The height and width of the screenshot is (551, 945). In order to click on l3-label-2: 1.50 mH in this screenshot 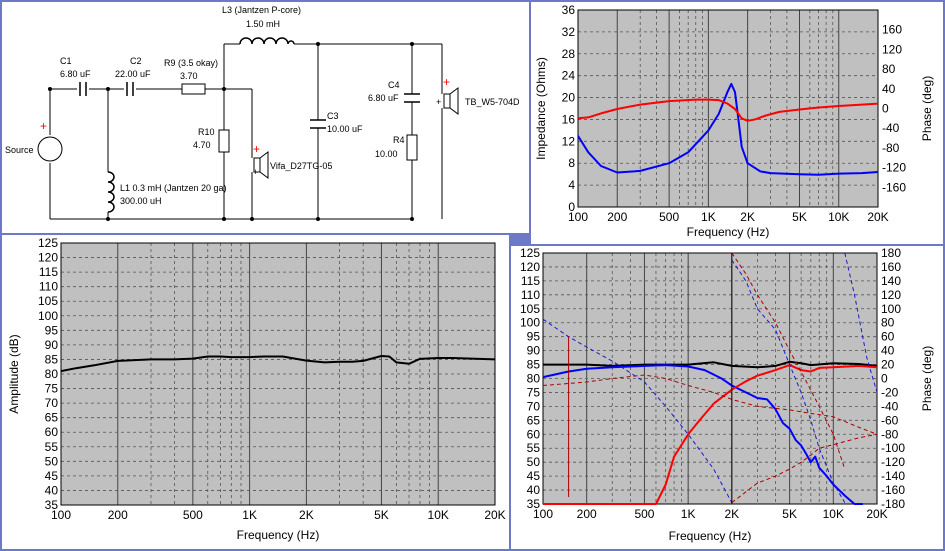, I will do `click(263, 24)`.